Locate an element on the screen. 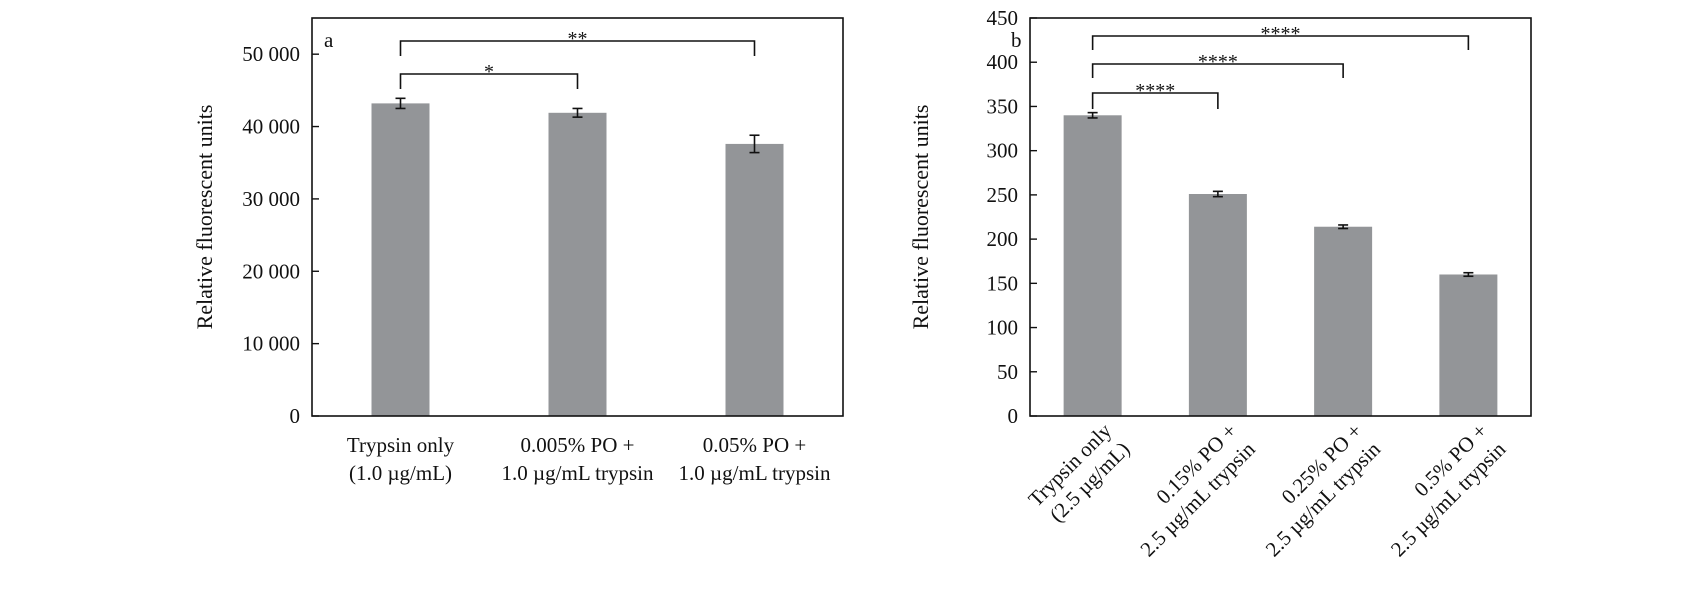  y-tick-label: 250 is located at coordinates (1003, 195).